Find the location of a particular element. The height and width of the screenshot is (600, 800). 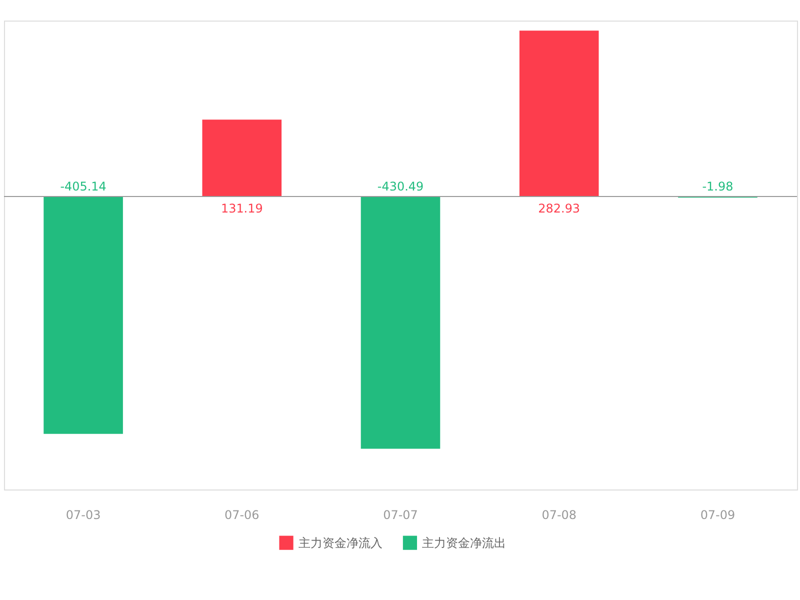

data-label: 282.93 is located at coordinates (559, 208).